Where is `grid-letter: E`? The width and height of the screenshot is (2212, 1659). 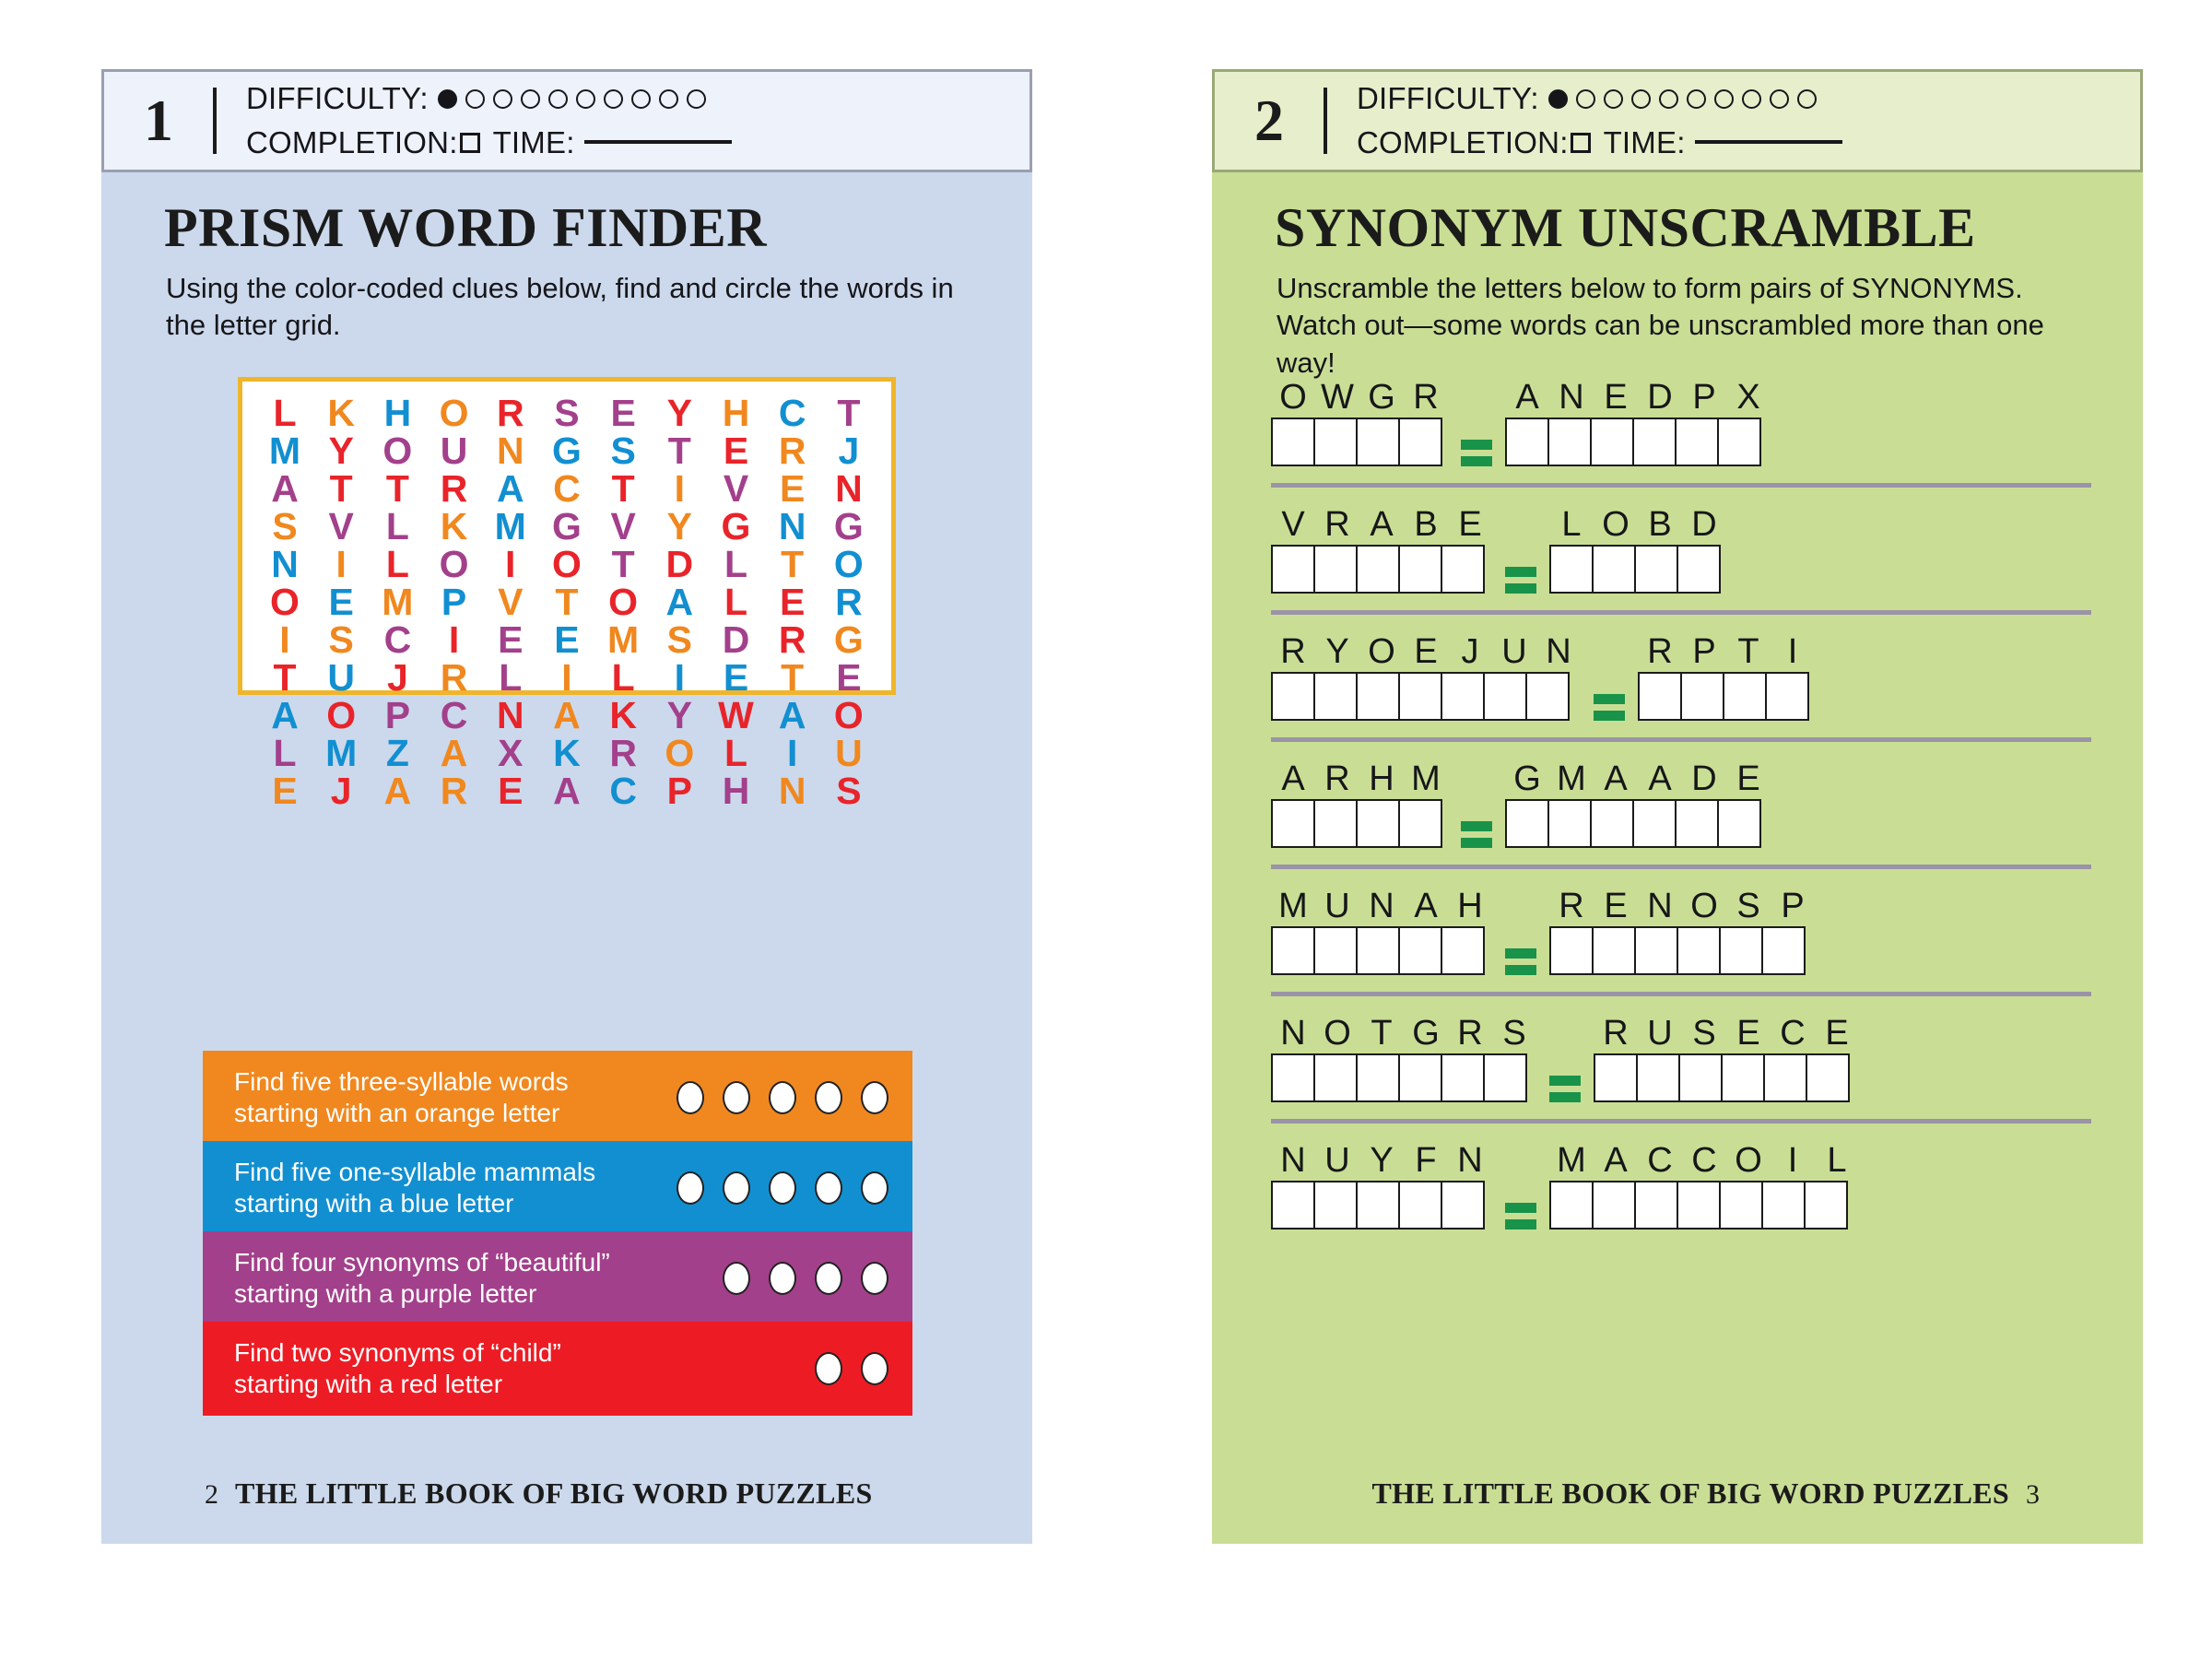
grid-letter: E is located at coordinates (567, 639).